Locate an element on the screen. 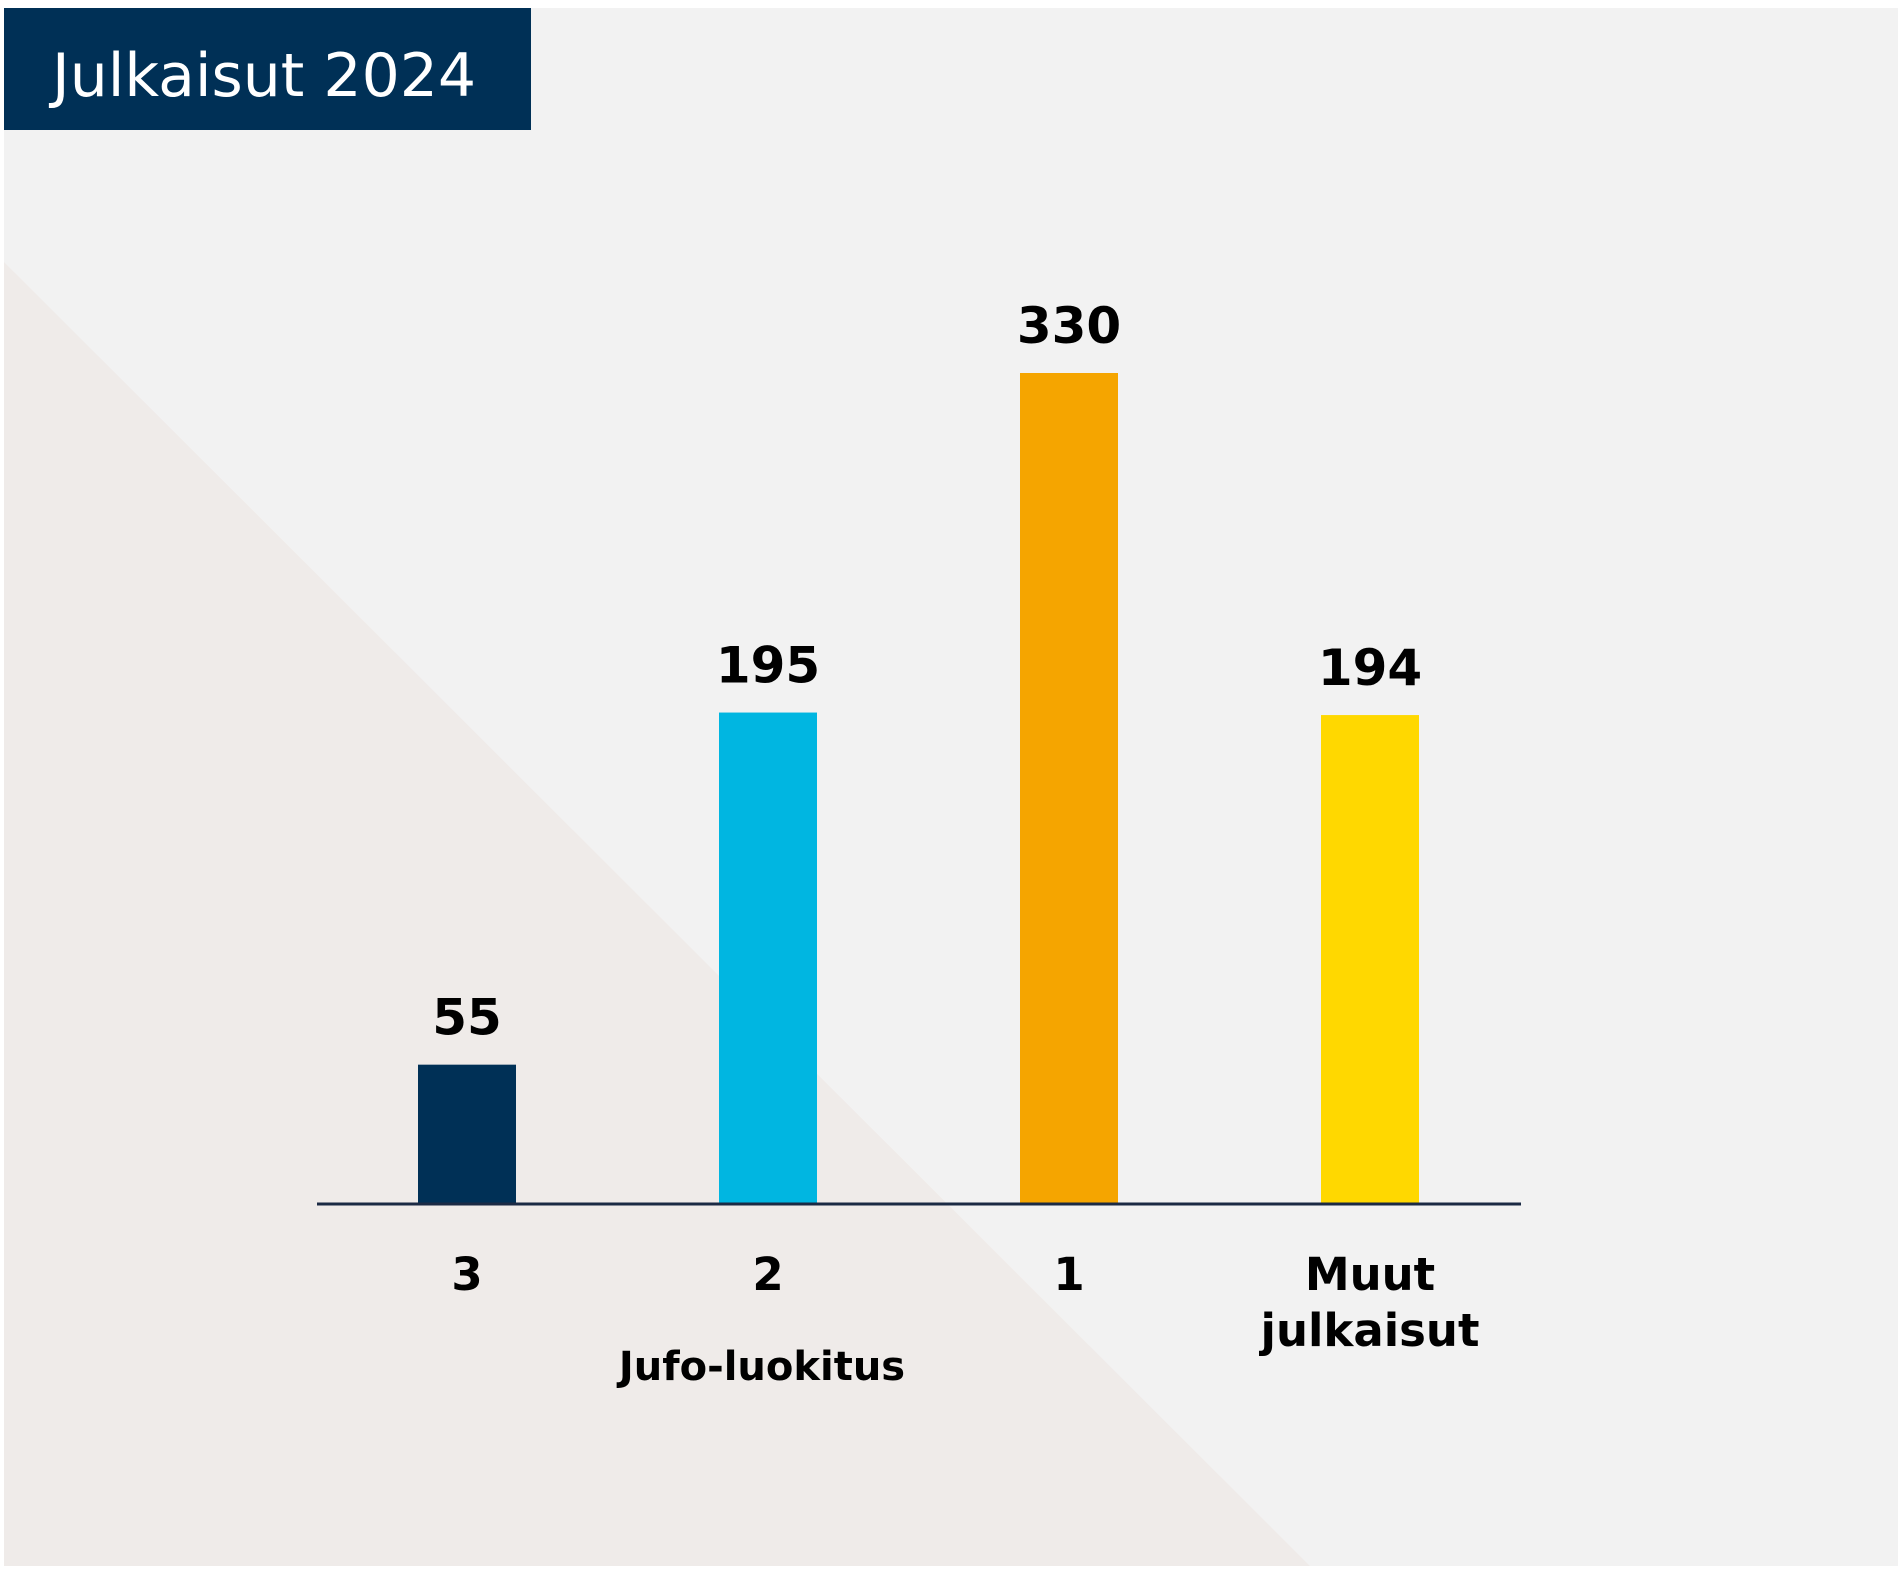 This screenshot has width=1902, height=1572. category-label-1: 2 is located at coordinates (767, 1274).